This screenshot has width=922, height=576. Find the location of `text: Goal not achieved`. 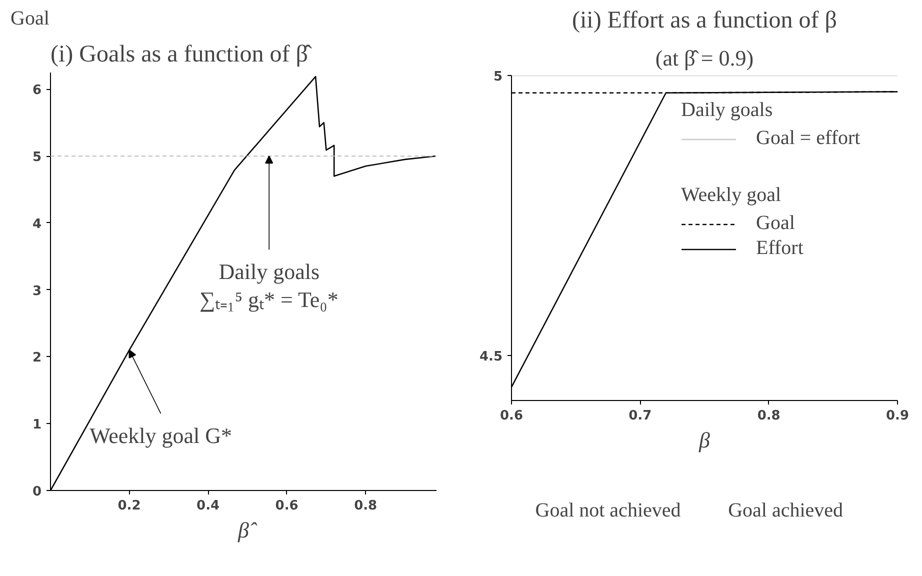

text: Goal not achieved is located at coordinates (608, 511).